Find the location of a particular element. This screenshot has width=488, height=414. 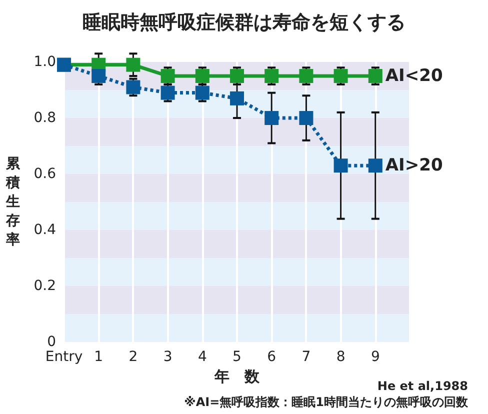

x-tick-label: 7 is located at coordinates (306, 357).